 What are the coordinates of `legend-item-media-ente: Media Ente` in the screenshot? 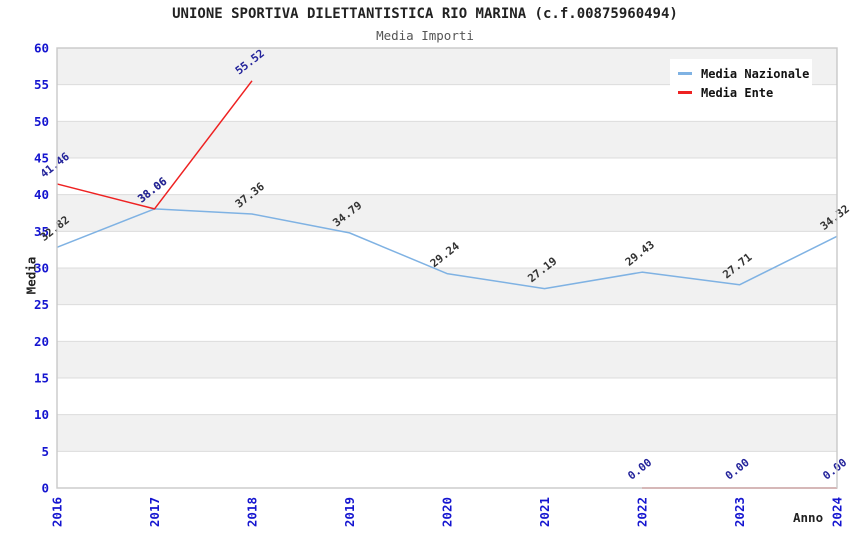 It's located at (745, 92).